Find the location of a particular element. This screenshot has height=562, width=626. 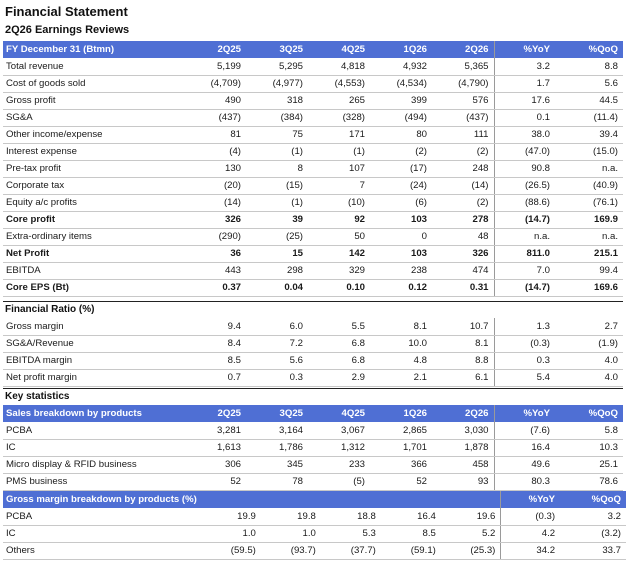

cell-value: 75 is located at coordinates (277, 135).